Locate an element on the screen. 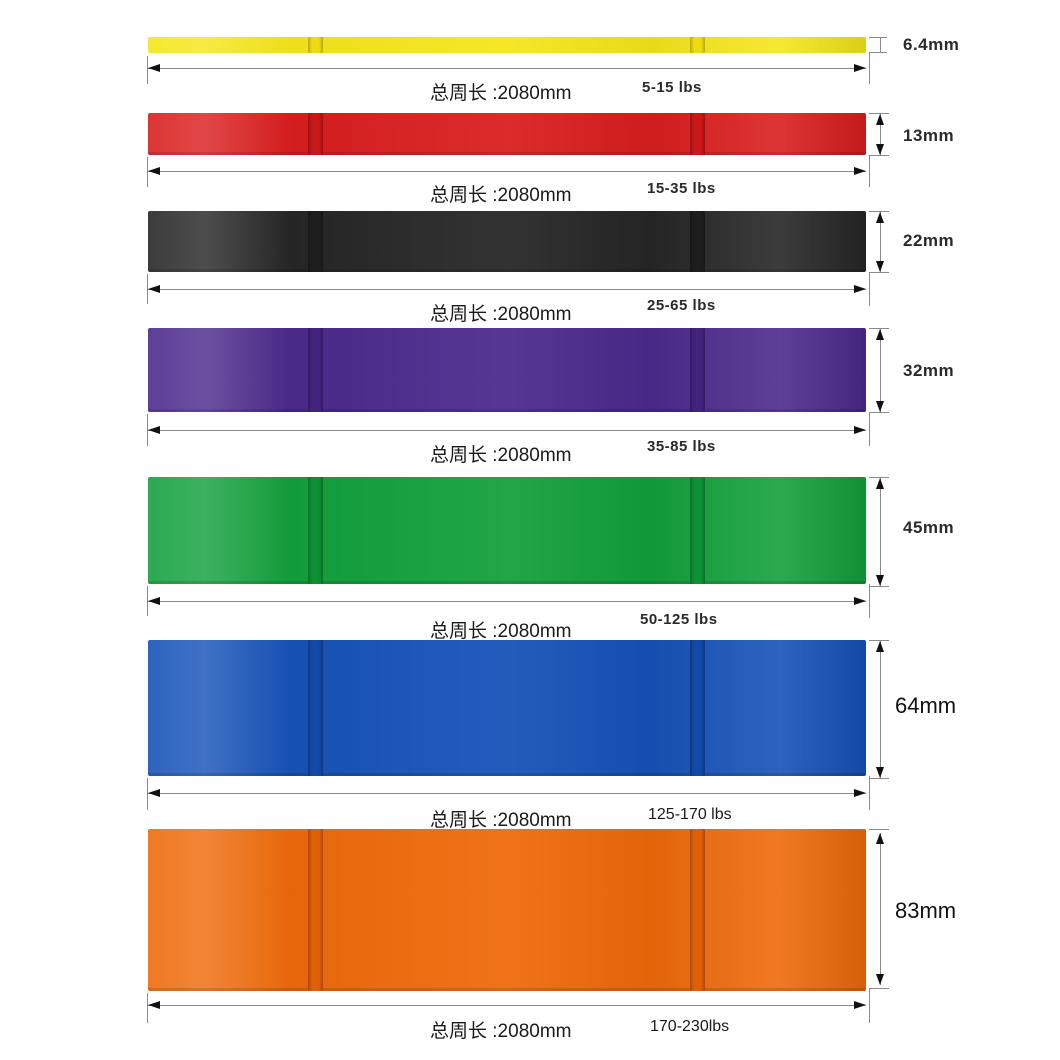 This screenshot has width=1060, height=1060. band-purple is located at coordinates (507, 370).